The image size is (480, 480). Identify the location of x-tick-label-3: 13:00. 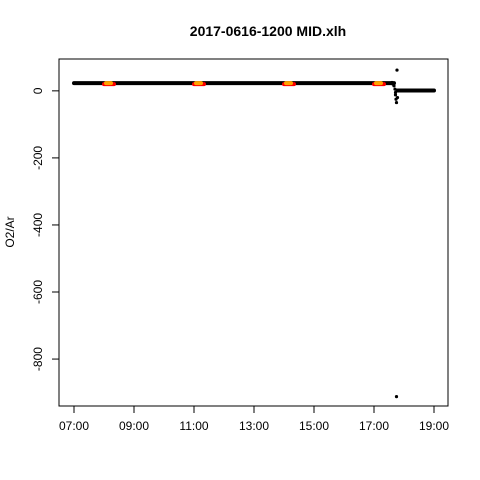
(254, 426).